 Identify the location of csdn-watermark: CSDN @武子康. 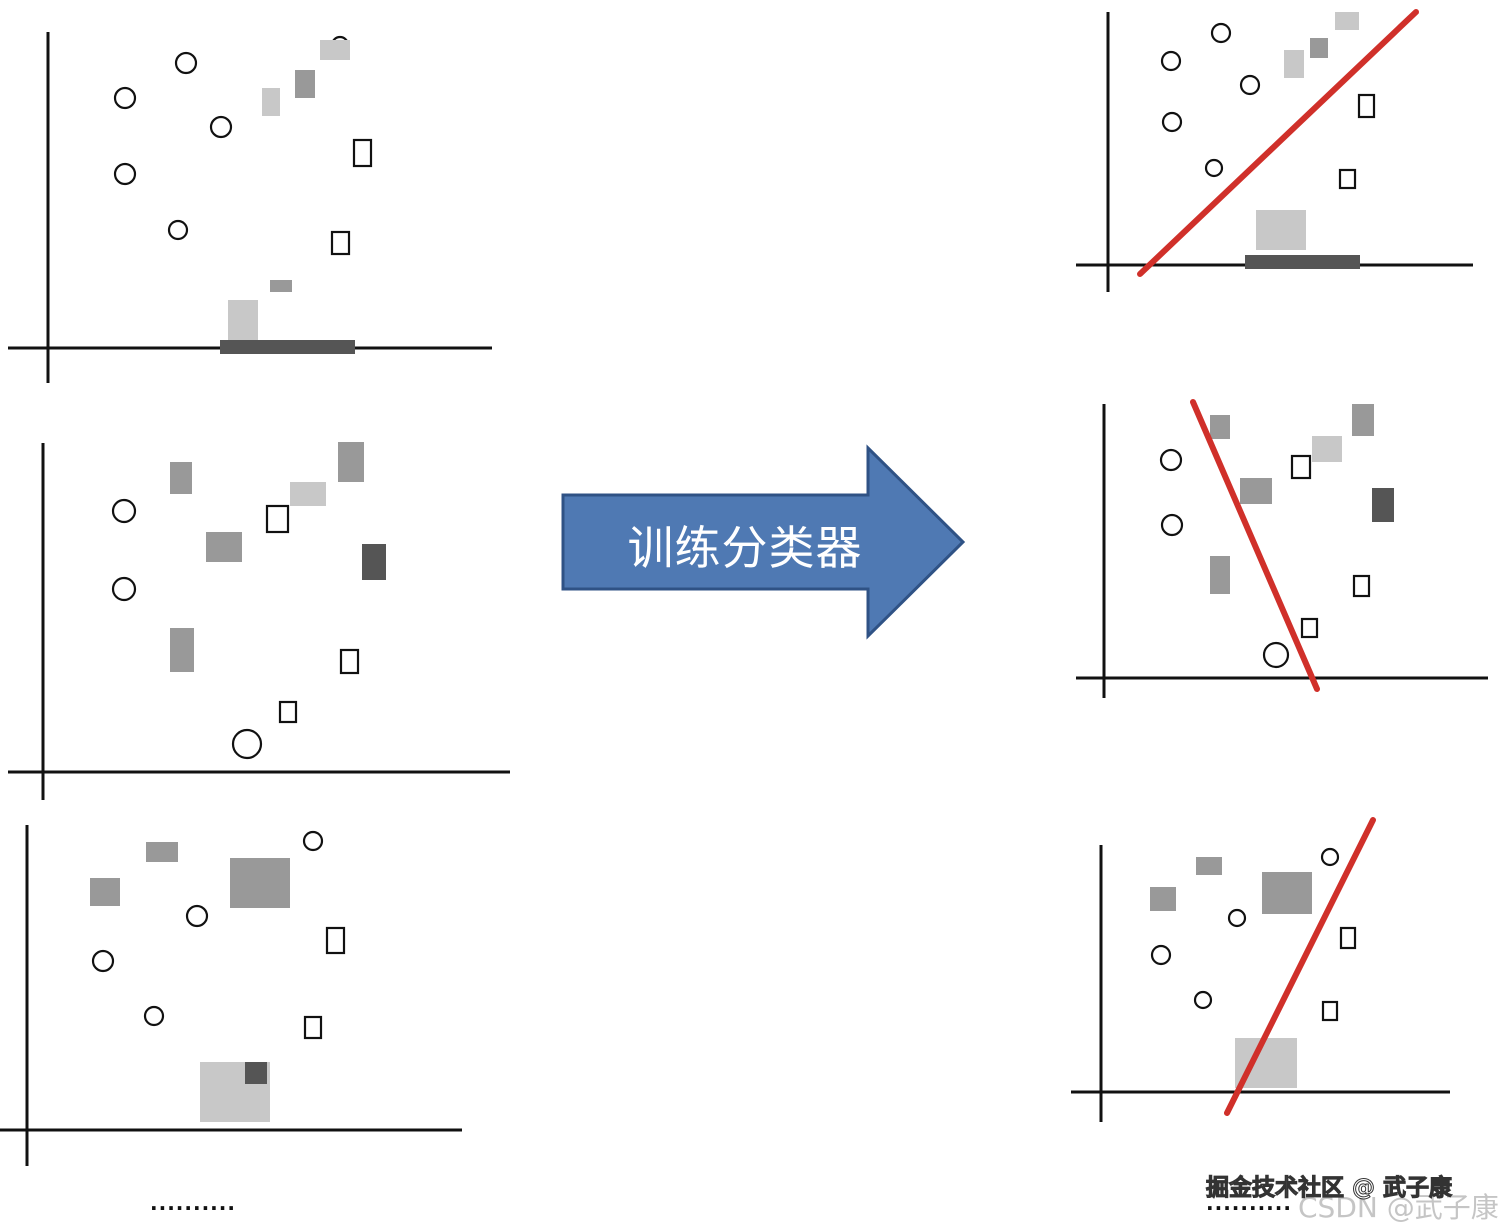
(1398, 1207).